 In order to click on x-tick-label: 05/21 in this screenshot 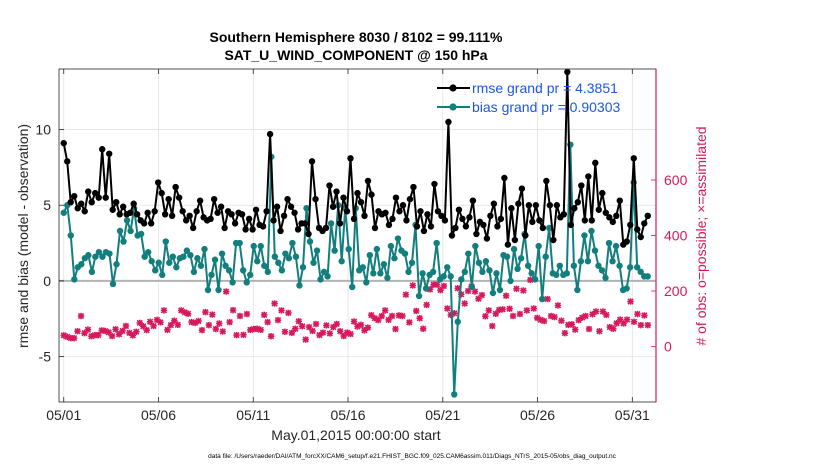, I will do `click(442, 415)`.